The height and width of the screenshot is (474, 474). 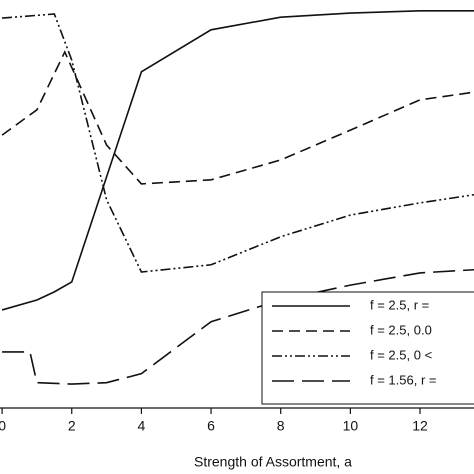 I want to click on x-tick-label: 12, so click(x=420, y=426).